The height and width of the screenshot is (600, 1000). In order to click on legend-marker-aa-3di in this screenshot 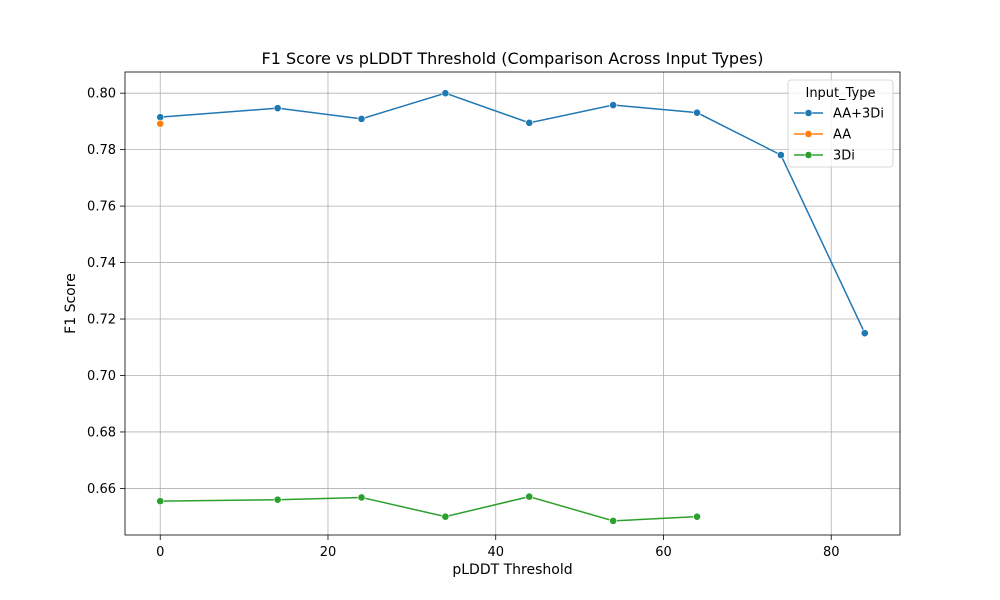, I will do `click(808, 113)`.